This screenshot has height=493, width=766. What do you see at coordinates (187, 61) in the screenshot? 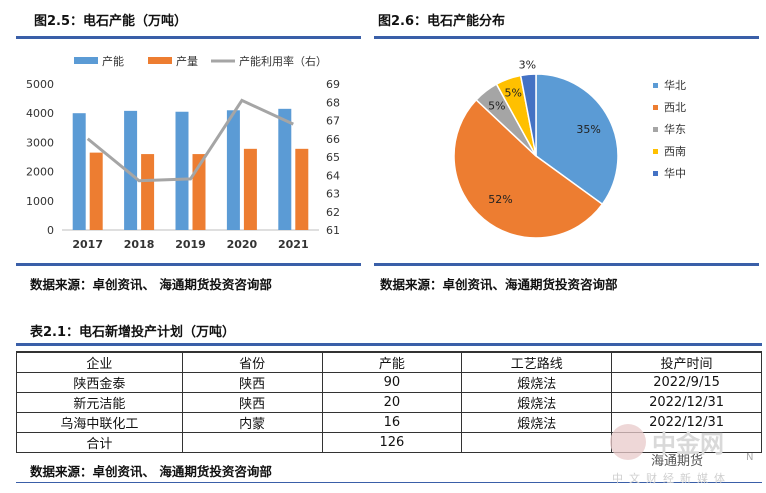
I see `legend-label: 产量` at bounding box center [187, 61].